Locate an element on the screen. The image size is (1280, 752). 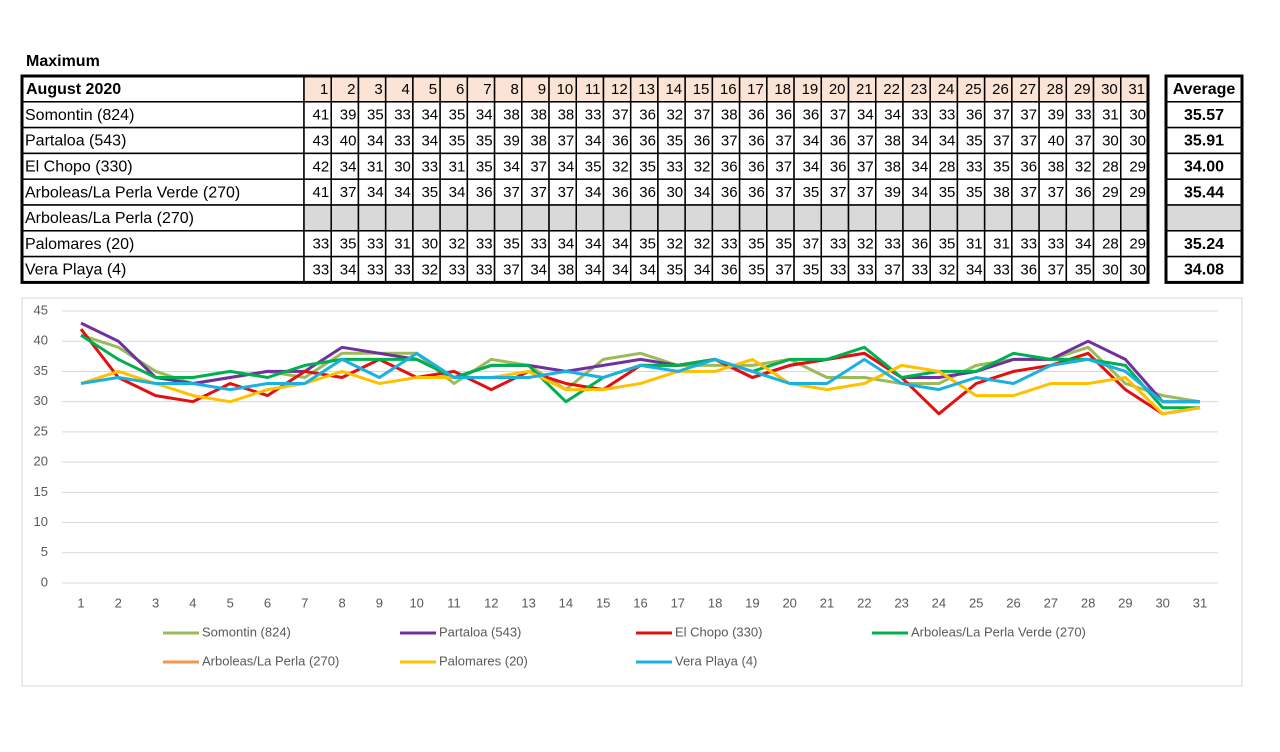
day-header: 18 is located at coordinates (782, 89).